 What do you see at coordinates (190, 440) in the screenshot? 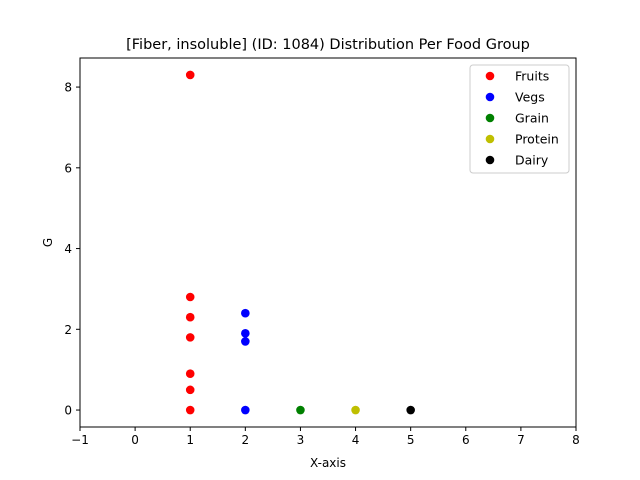
I see `x-tick-label: 1` at bounding box center [190, 440].